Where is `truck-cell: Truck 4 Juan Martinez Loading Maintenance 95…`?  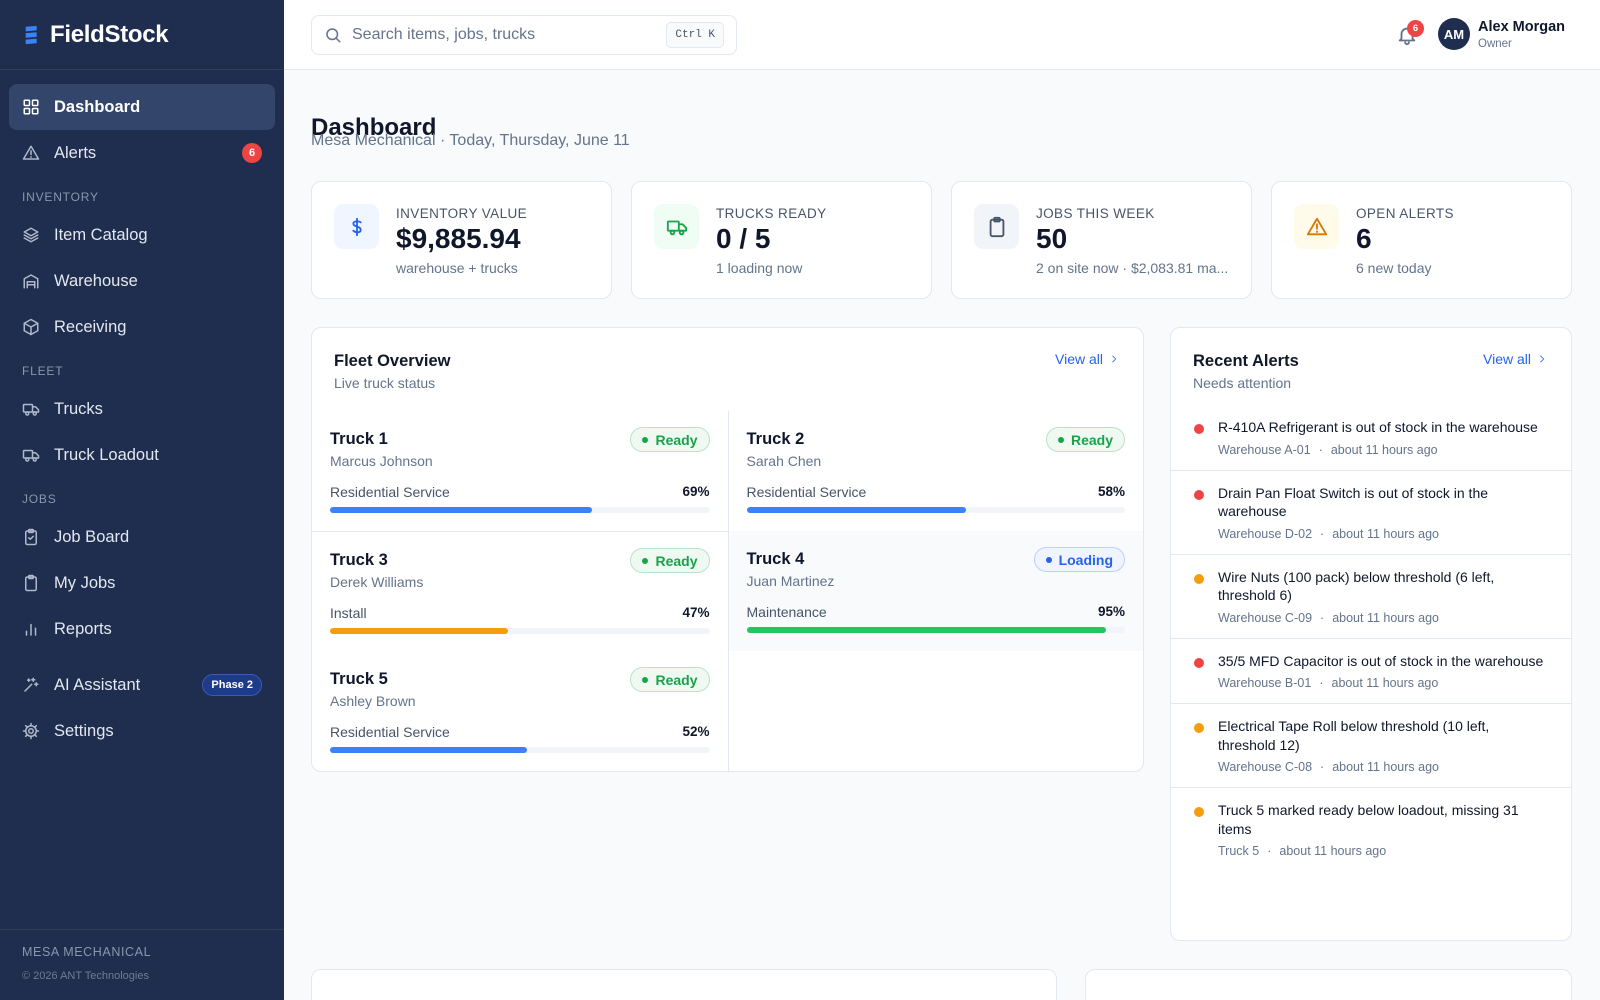
truck-cell: Truck 4 Juan Martinez Loading Maintenance 95… is located at coordinates (935, 591).